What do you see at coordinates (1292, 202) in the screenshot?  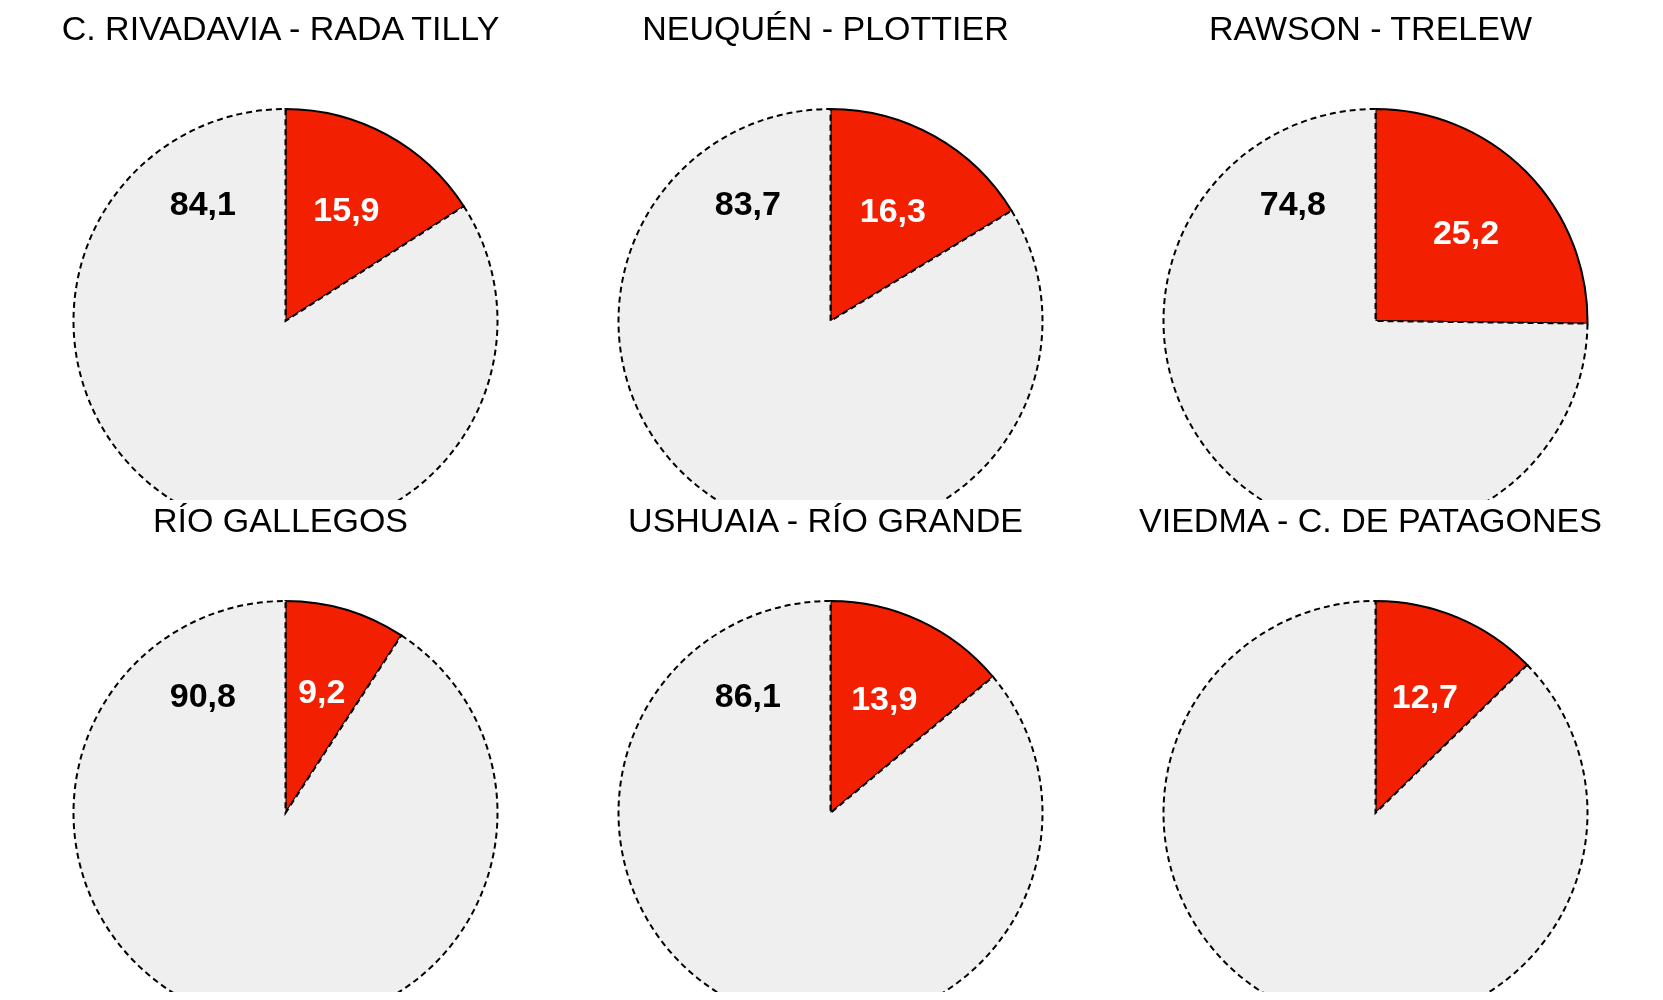 I see `data-label: 74,8` at bounding box center [1292, 202].